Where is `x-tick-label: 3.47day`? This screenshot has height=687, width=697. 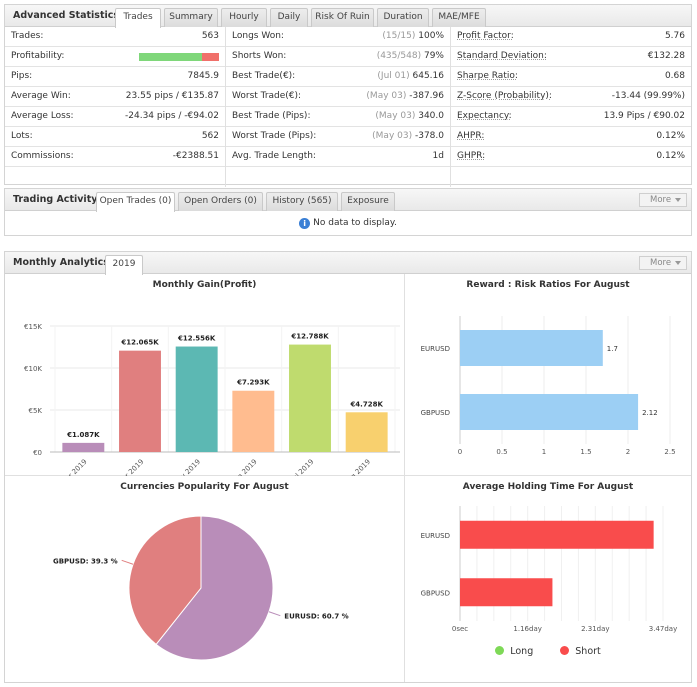
x-tick-label: 3.47day is located at coordinates (663, 629).